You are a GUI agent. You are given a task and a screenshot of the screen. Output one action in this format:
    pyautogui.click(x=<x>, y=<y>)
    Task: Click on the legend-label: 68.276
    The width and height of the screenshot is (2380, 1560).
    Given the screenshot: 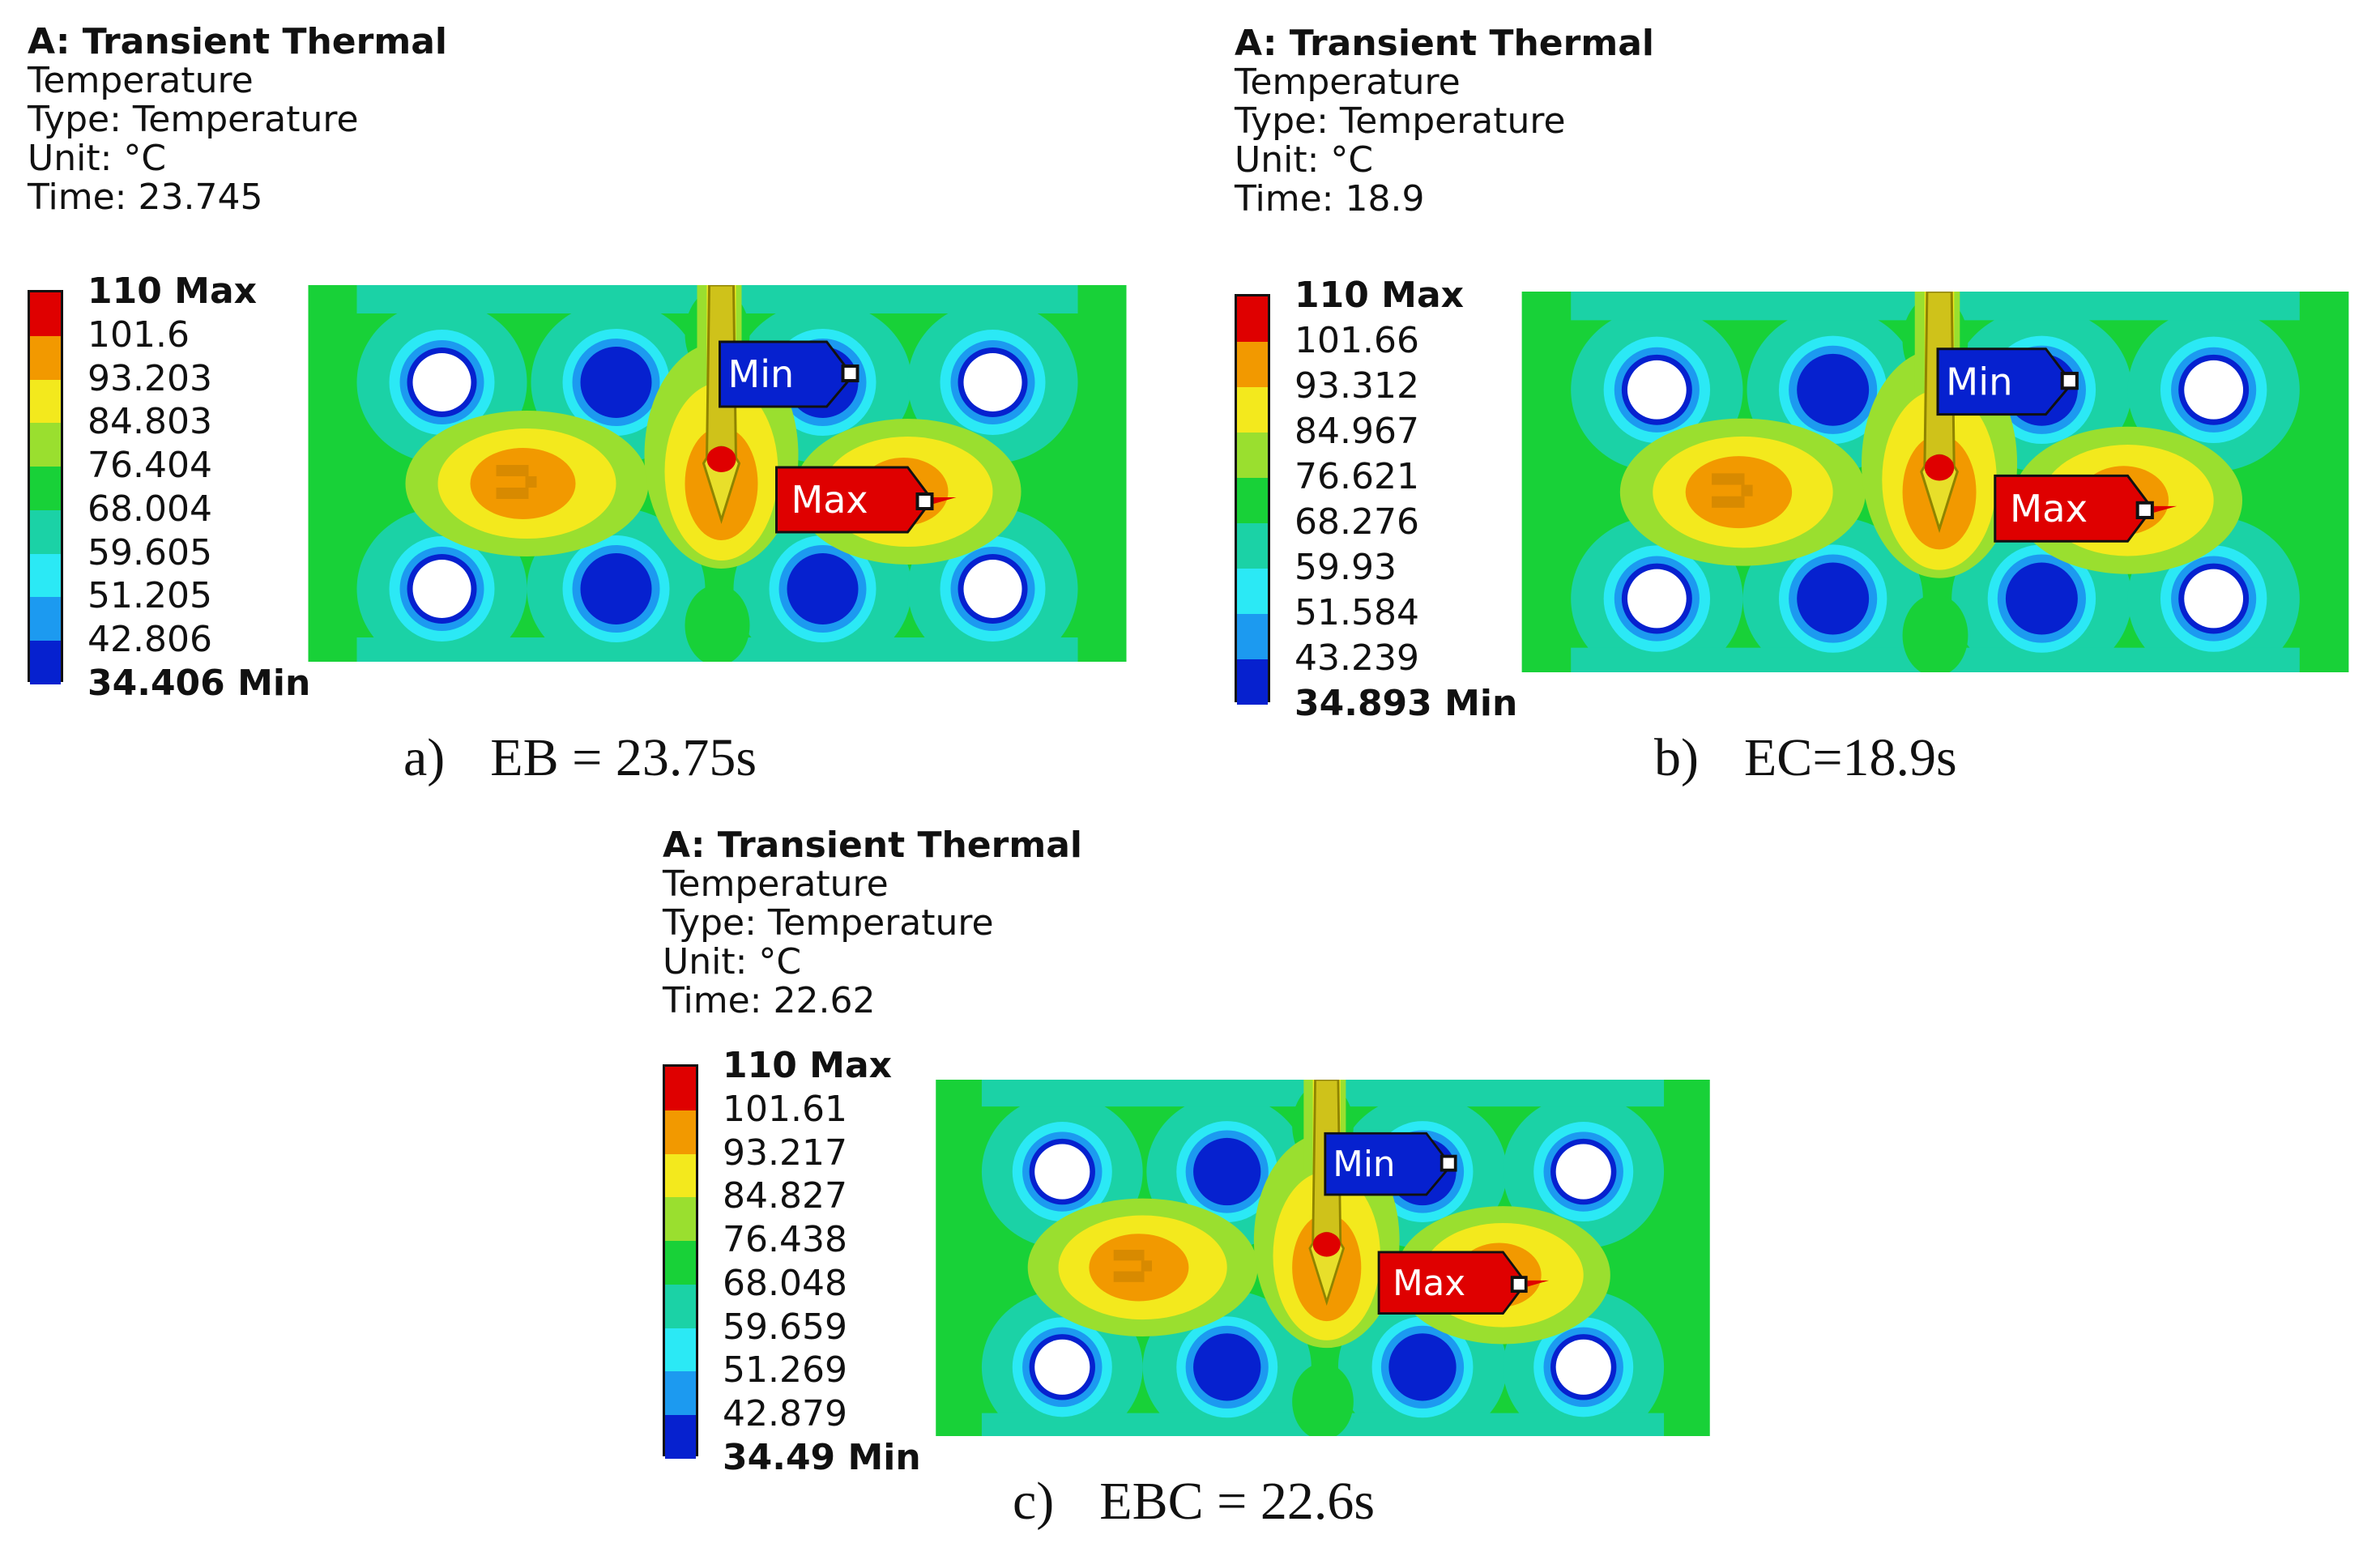 What is the action you would take?
    pyautogui.click(x=1356, y=522)
    